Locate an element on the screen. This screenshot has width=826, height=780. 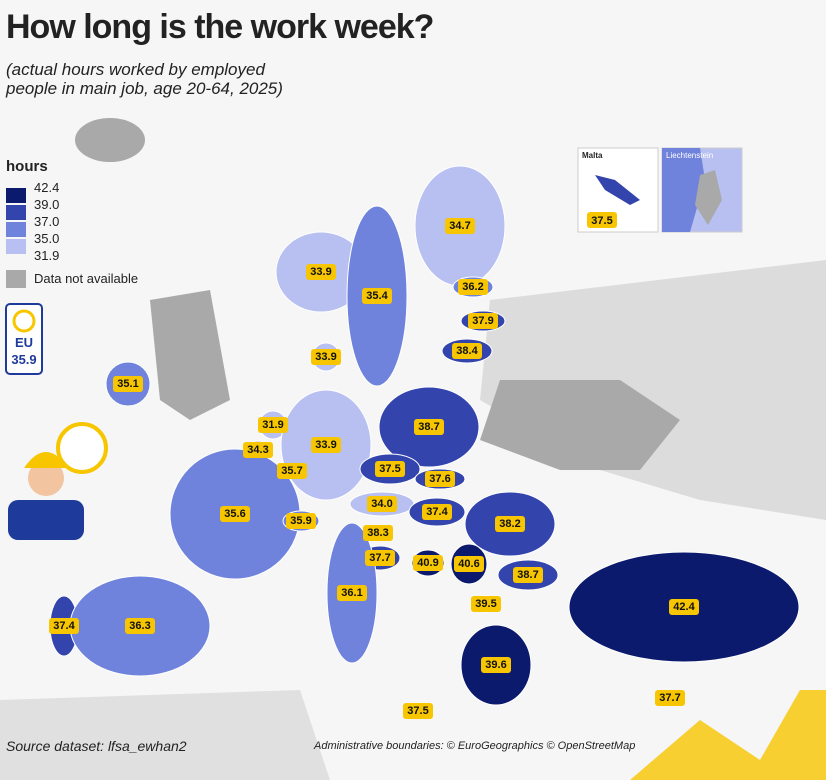
value-label: 38.3 is located at coordinates (377, 533).